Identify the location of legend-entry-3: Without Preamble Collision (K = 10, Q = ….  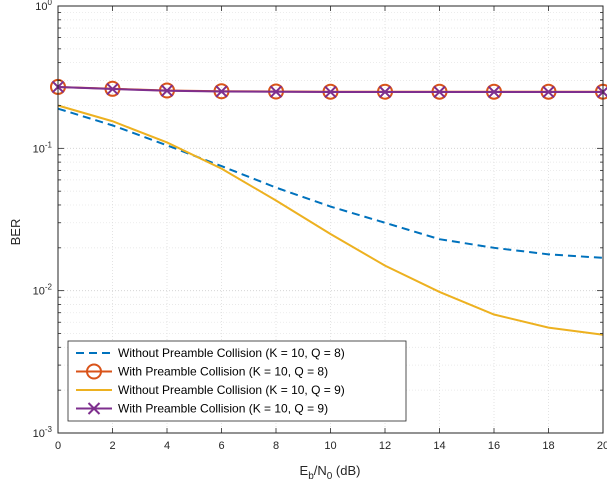
(210, 390).